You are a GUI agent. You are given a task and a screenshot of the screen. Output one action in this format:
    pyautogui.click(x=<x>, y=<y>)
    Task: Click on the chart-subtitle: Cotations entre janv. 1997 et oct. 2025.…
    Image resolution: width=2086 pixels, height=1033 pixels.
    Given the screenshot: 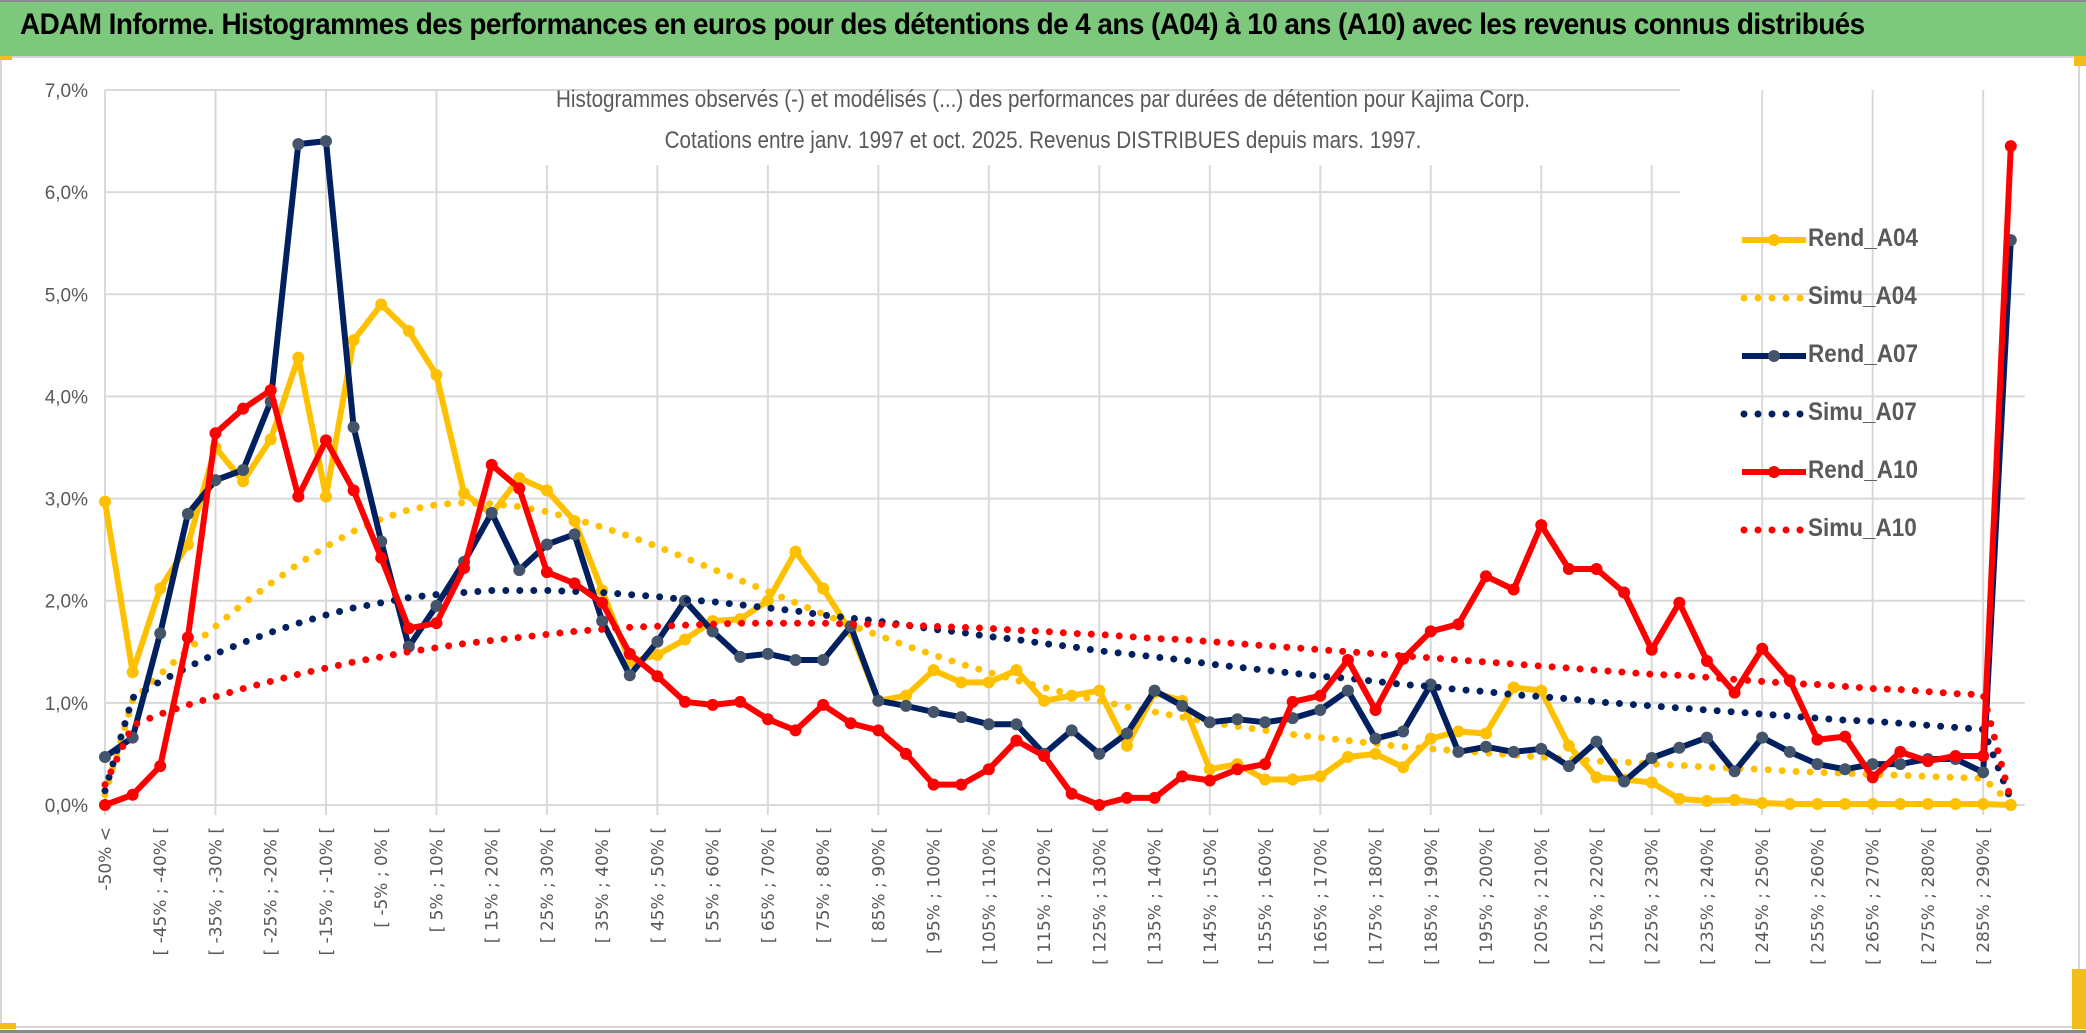 What is the action you would take?
    pyautogui.click(x=1043, y=140)
    